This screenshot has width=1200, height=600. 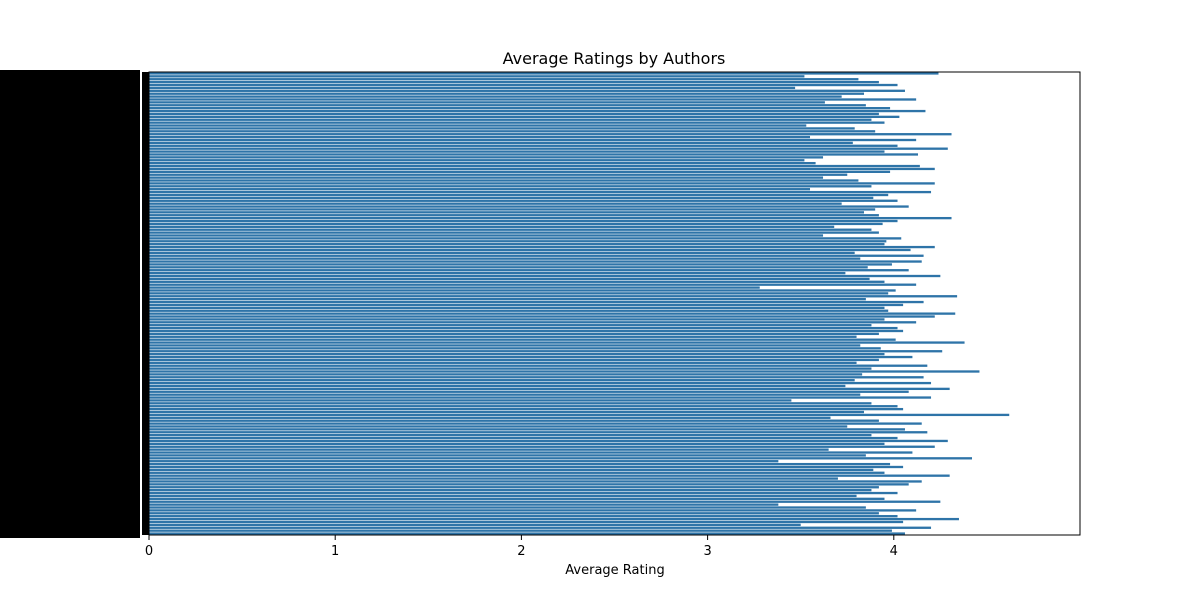 What do you see at coordinates (521, 551) in the screenshot?
I see `x-tick-label: 2` at bounding box center [521, 551].